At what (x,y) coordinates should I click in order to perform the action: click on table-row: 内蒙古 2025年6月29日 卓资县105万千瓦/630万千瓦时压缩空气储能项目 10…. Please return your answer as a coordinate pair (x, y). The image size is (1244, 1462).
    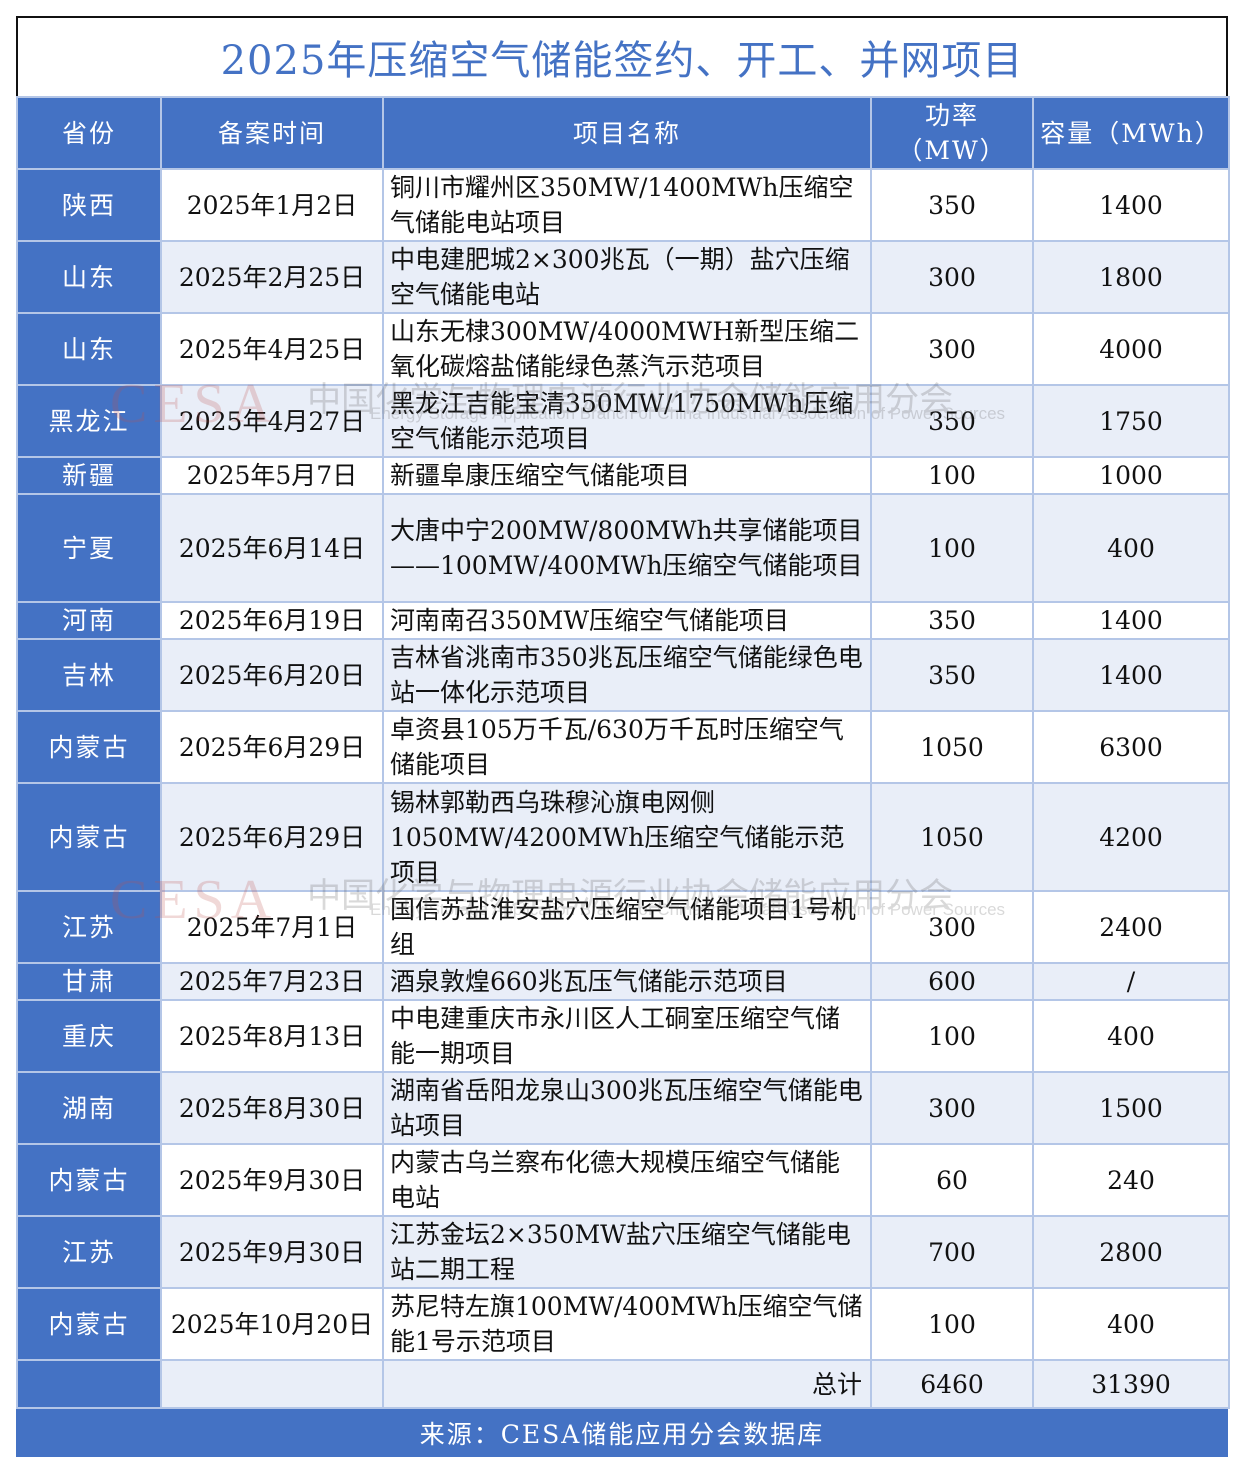
    Looking at the image, I should click on (623, 747).